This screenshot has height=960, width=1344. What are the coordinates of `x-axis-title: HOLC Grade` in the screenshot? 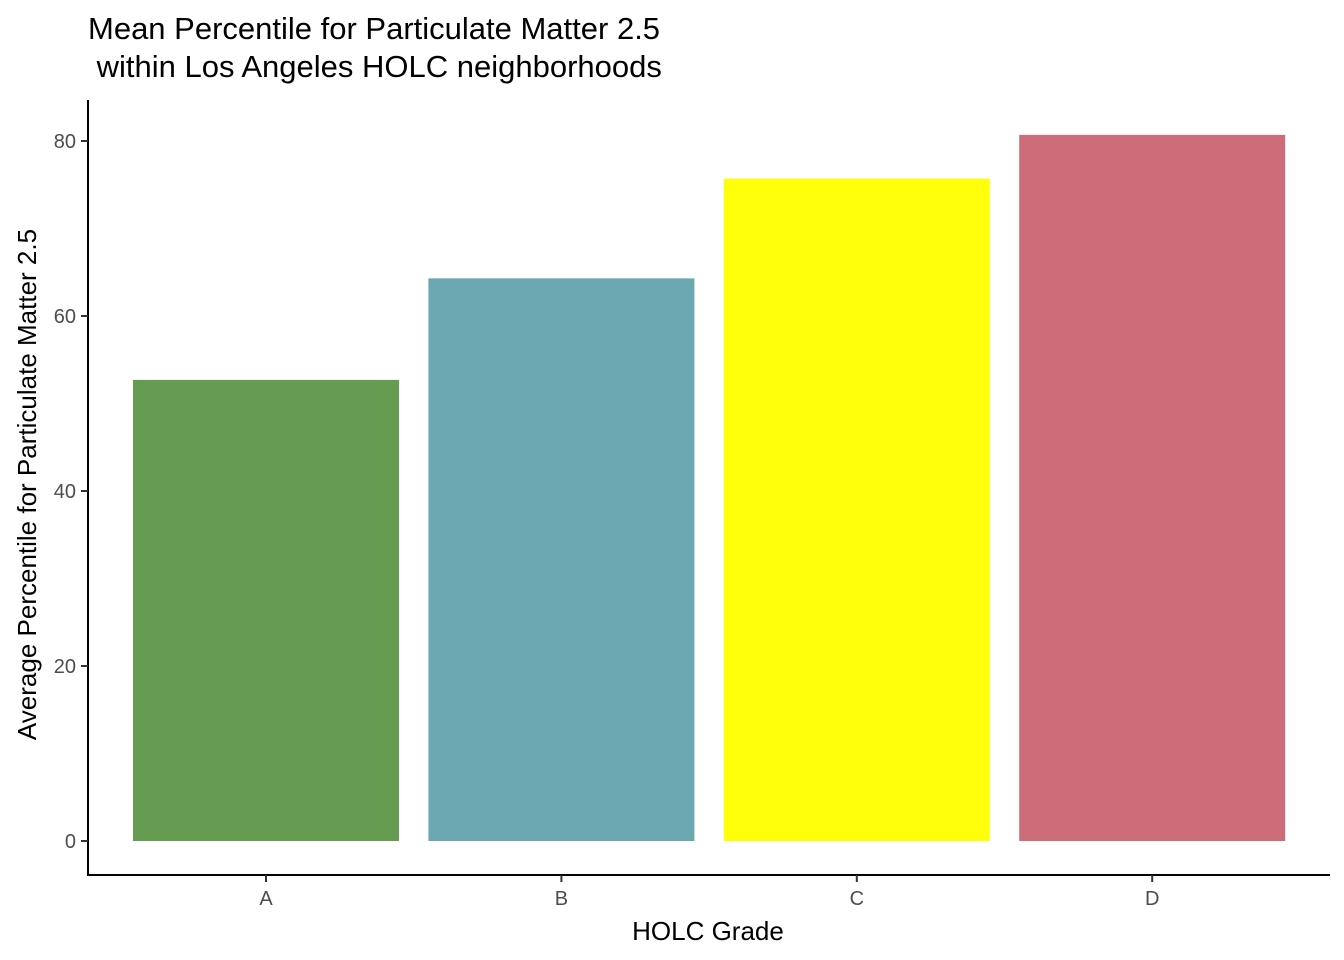 It's located at (708, 931).